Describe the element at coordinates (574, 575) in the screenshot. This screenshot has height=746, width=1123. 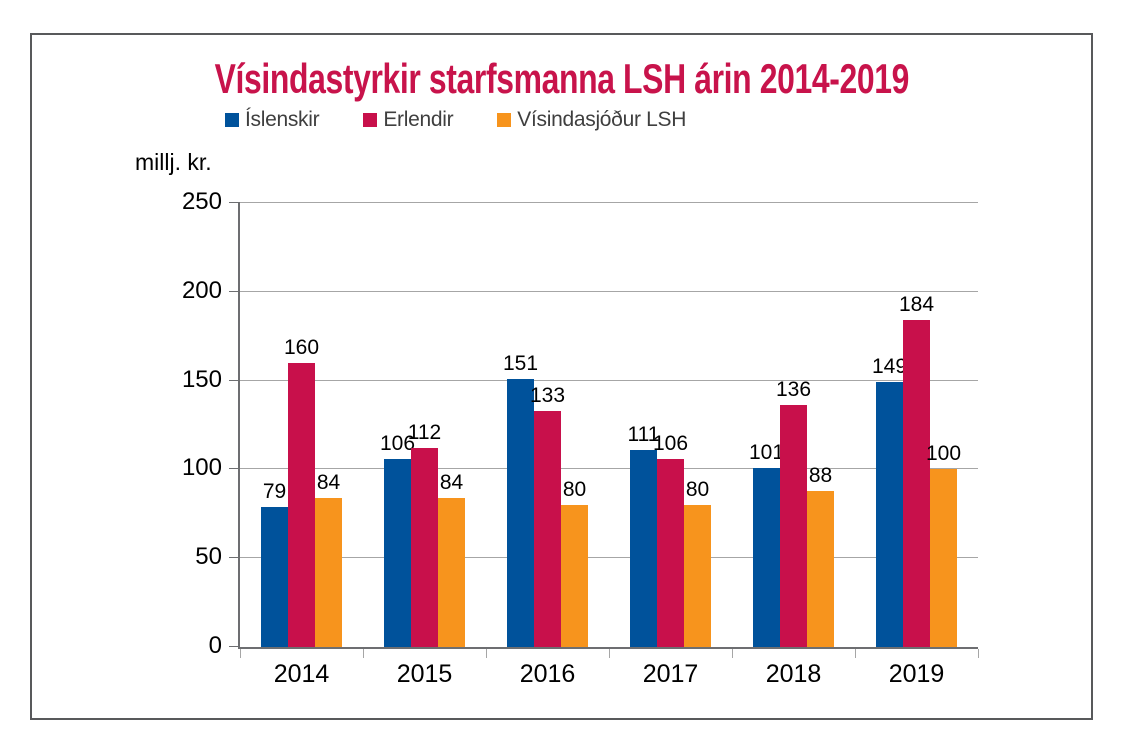
I see `bar-v-sindasj-ur-lsh-2016` at that location.